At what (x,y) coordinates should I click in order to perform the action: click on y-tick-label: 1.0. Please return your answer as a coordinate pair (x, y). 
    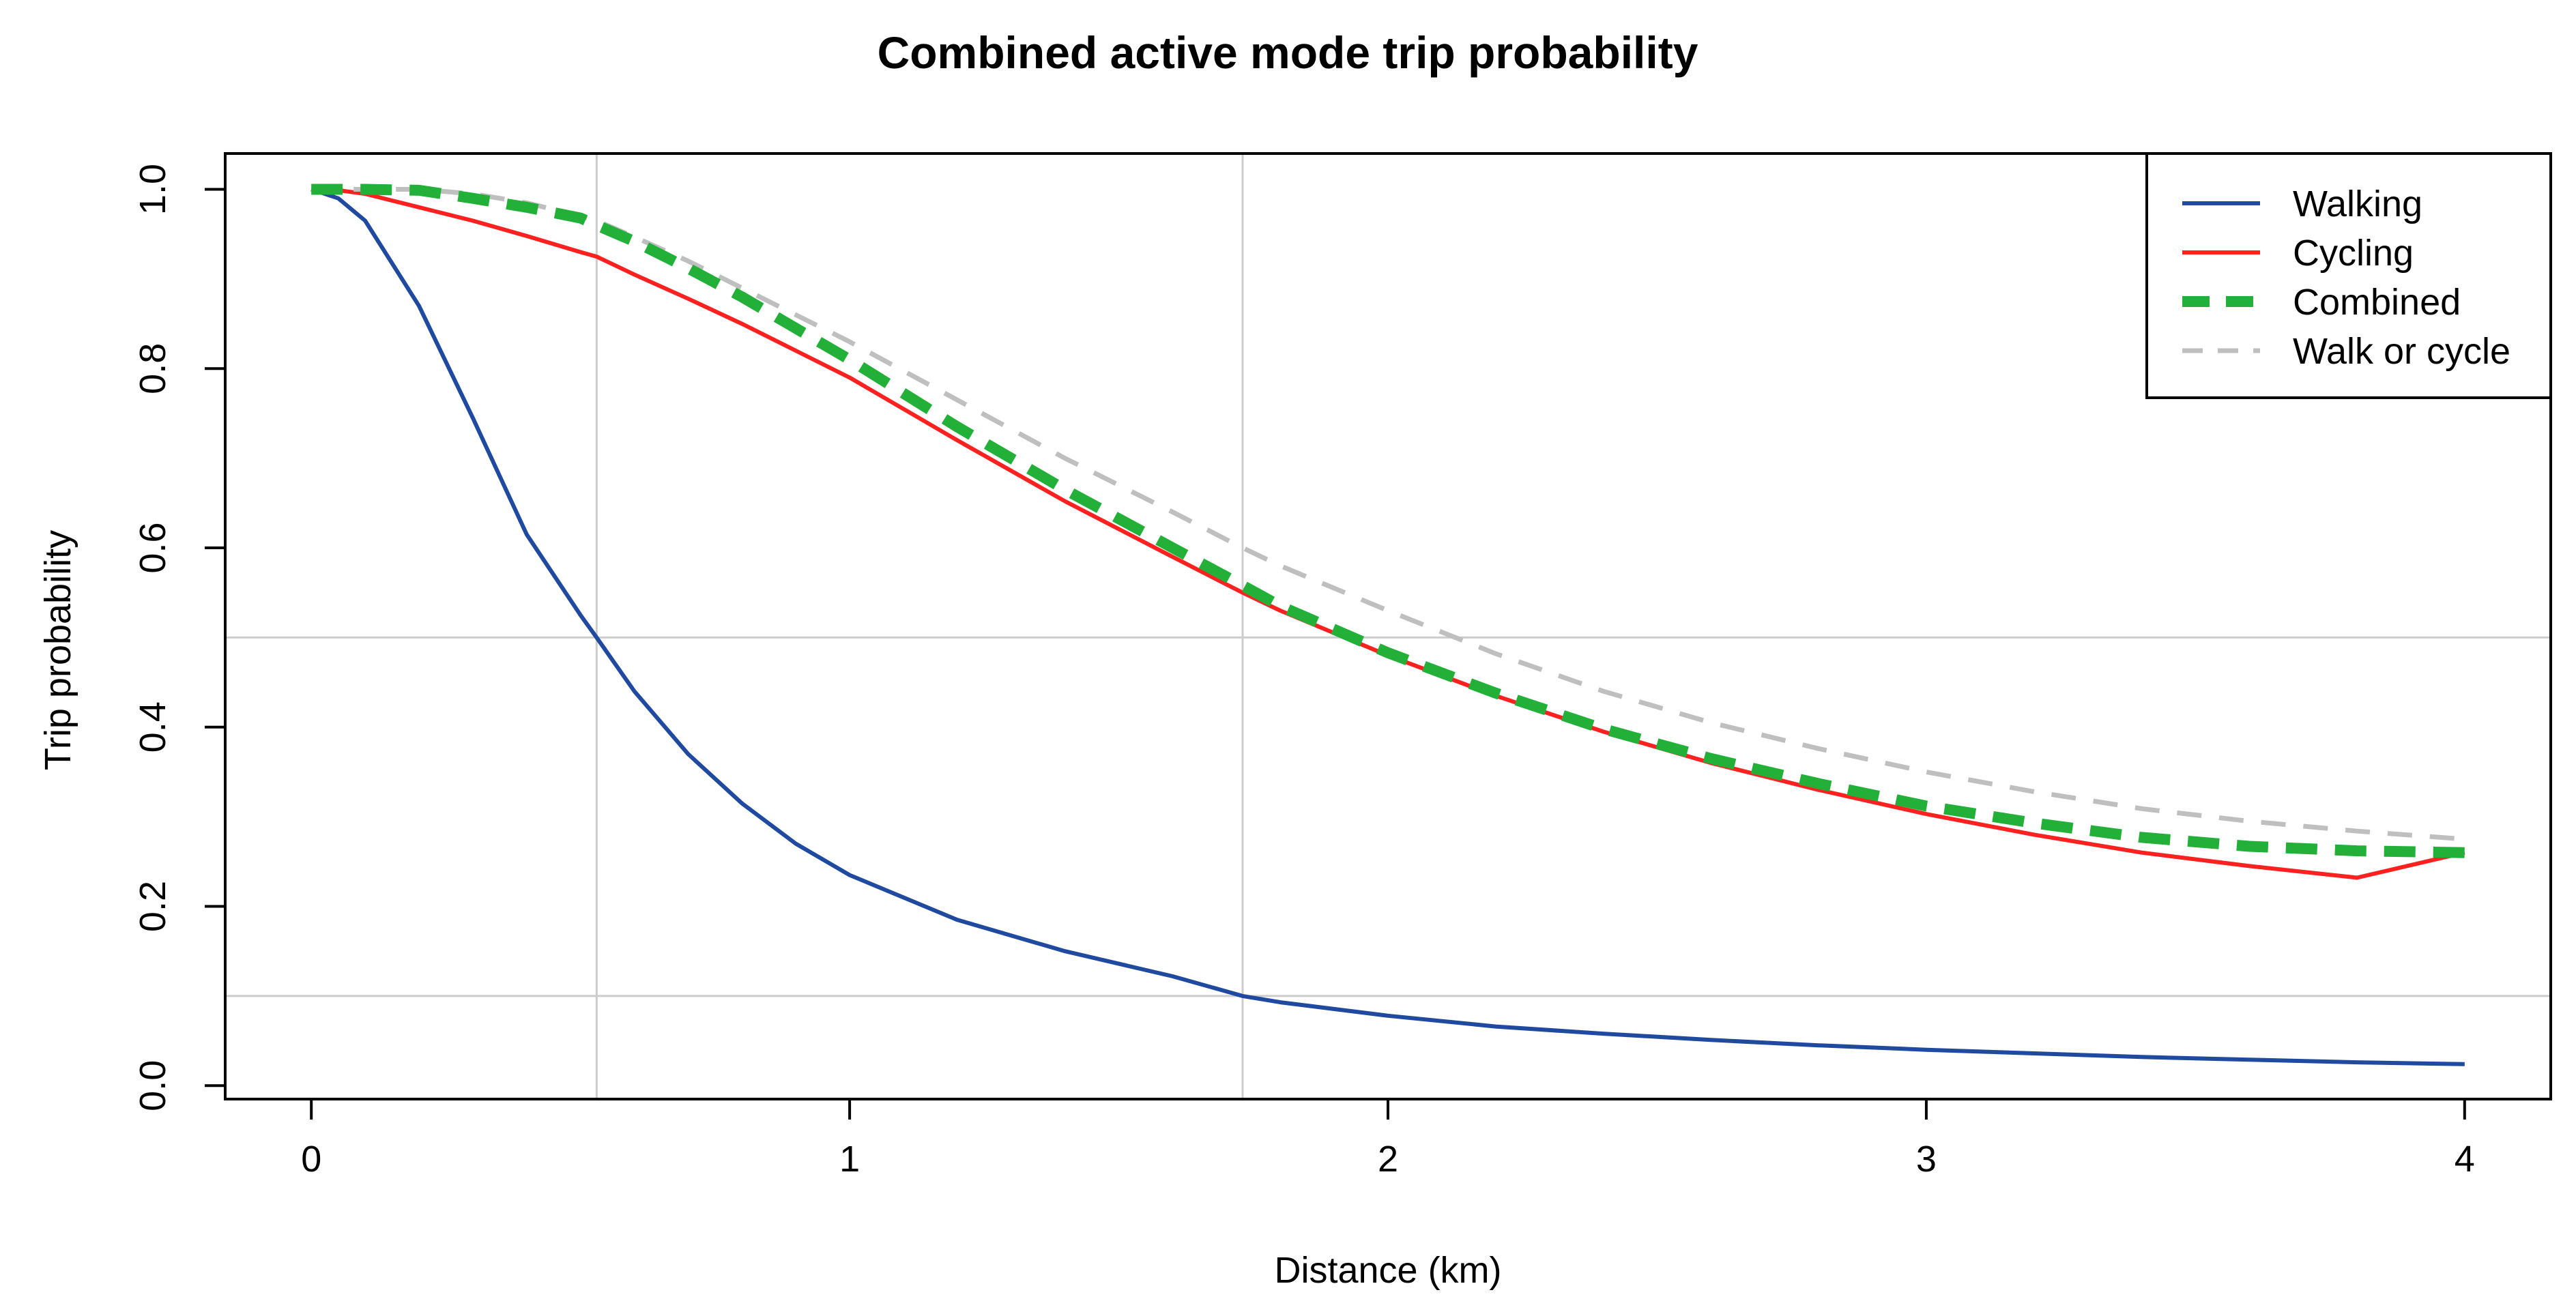
    Looking at the image, I should click on (152, 189).